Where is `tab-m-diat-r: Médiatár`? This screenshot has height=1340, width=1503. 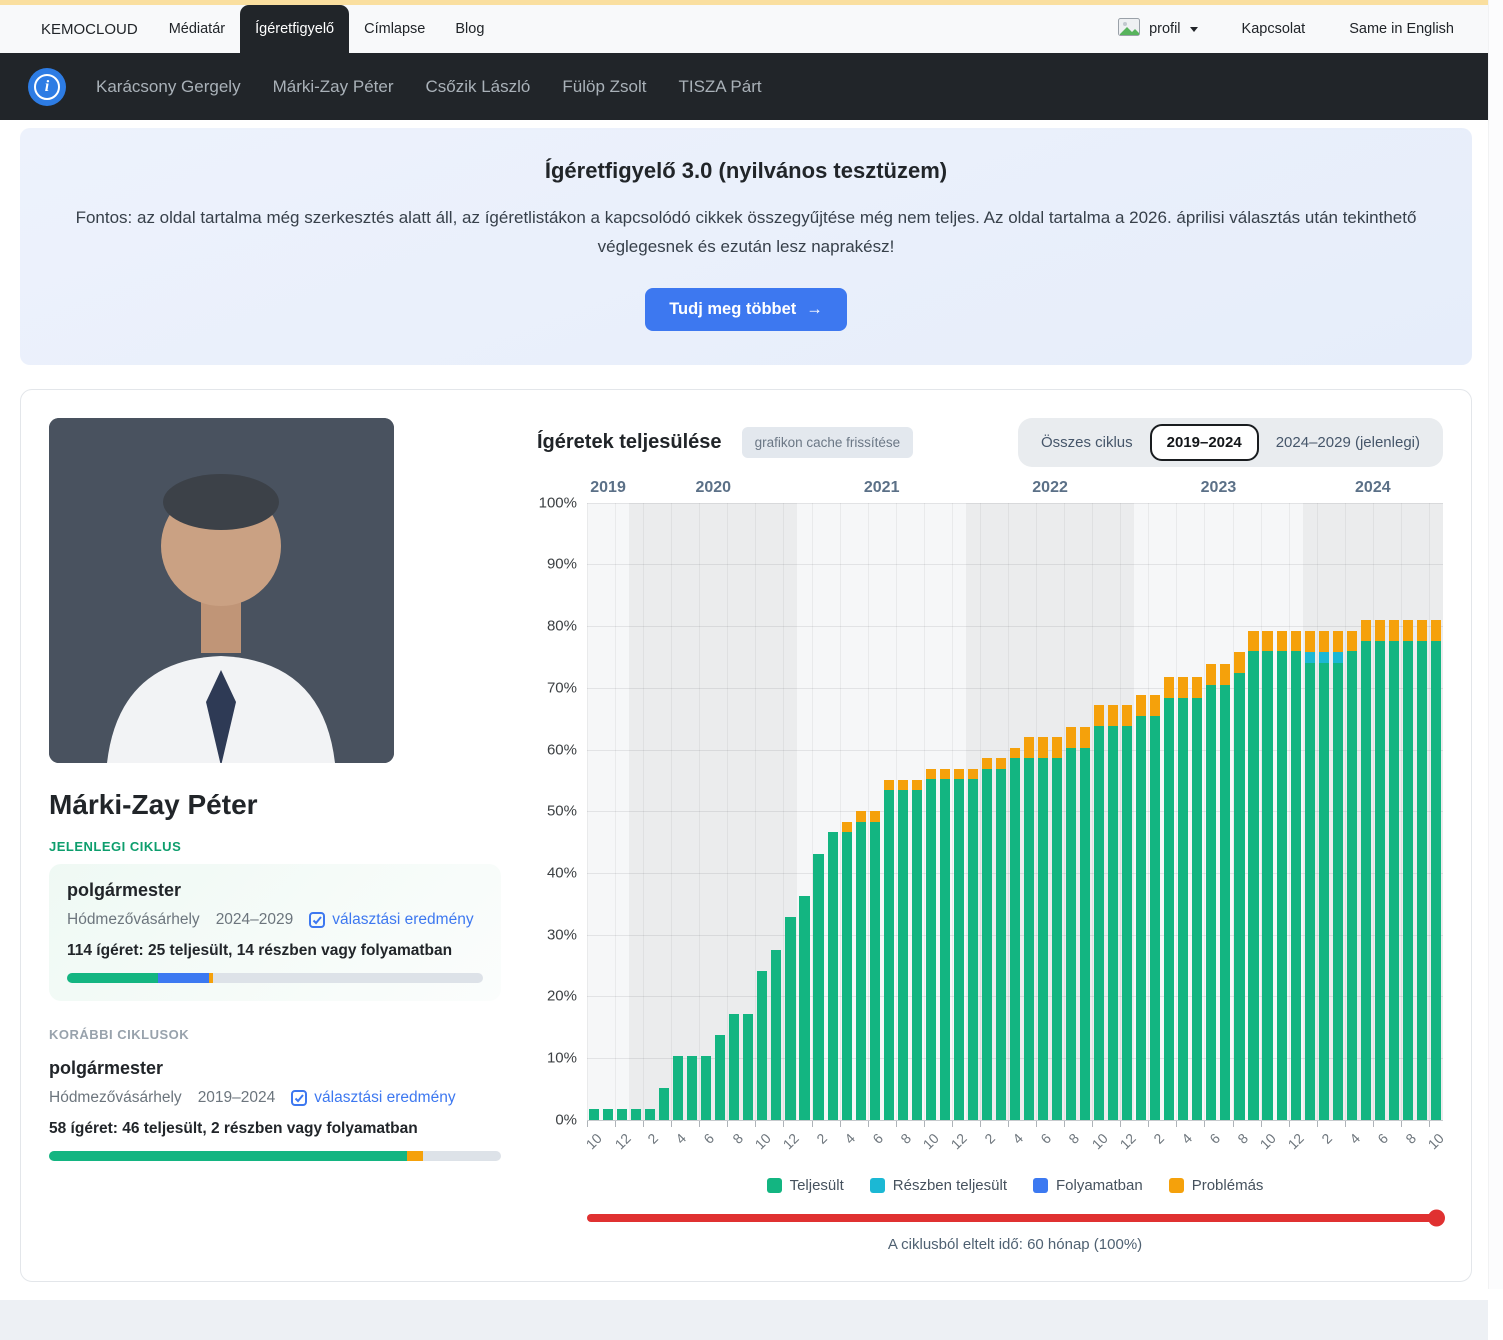 tab-m-diat-r: Médiatár is located at coordinates (197, 29).